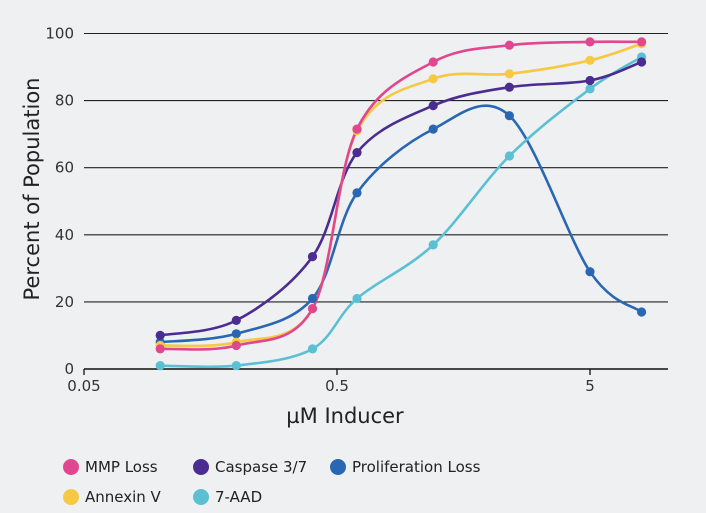 Image resolution: width=706 pixels, height=513 pixels. I want to click on x-tick-label: 0.05, so click(83, 386).